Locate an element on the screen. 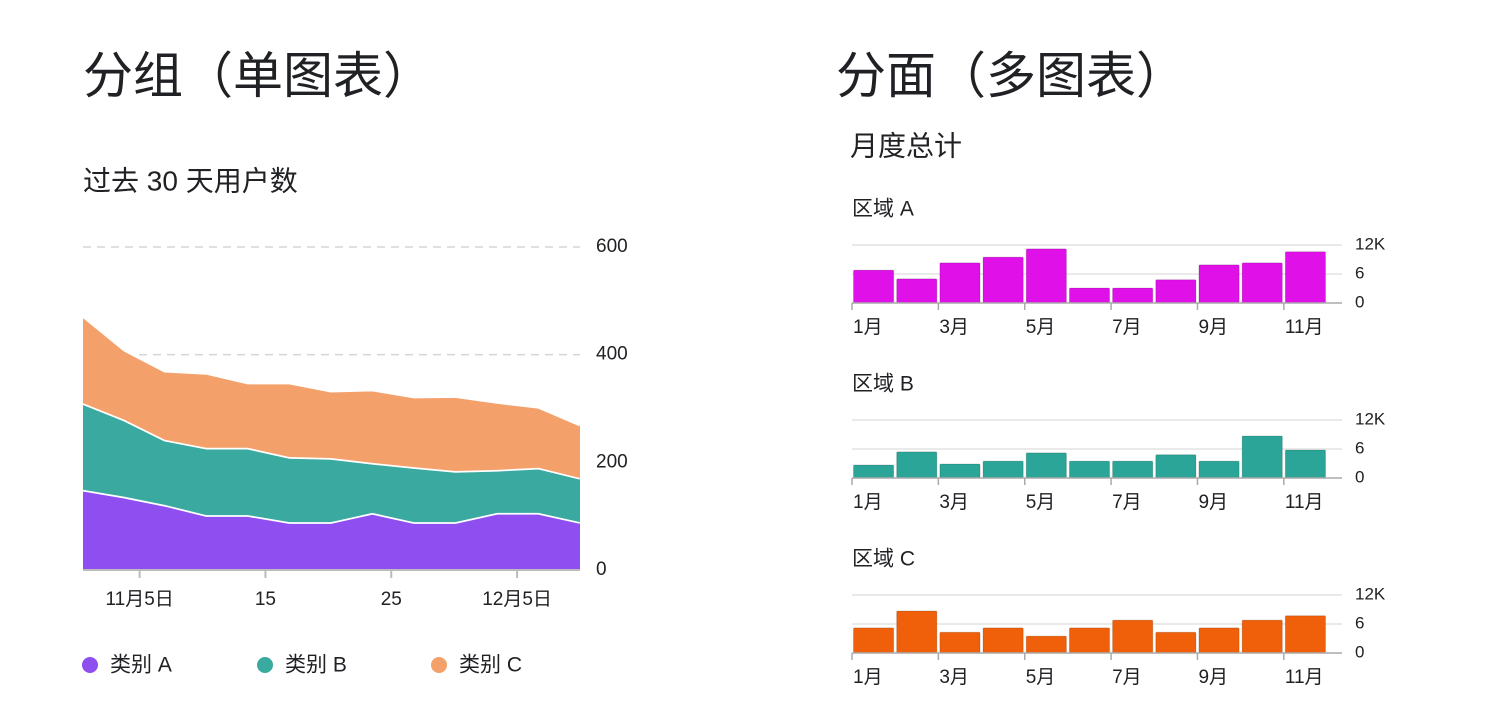 Image resolution: width=1488 pixels, height=720 pixels. heading: 分面（多图表） is located at coordinates (1011, 76).